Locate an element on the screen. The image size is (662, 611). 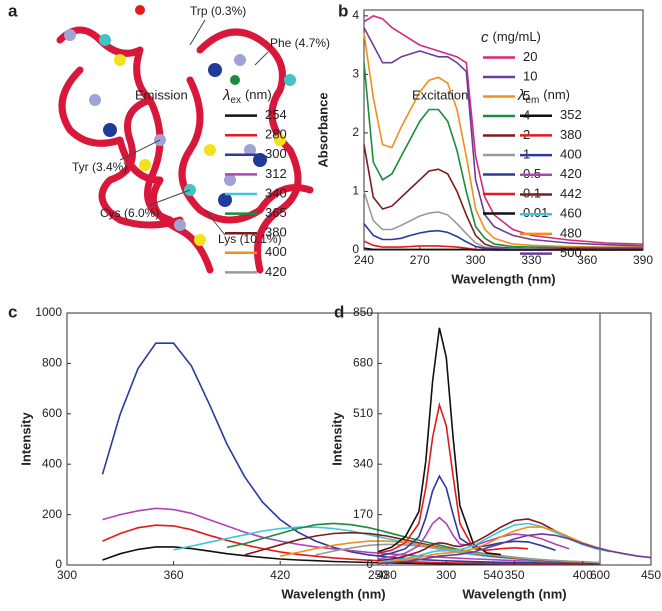
legend-label: 254 is located at coordinates (276, 114).